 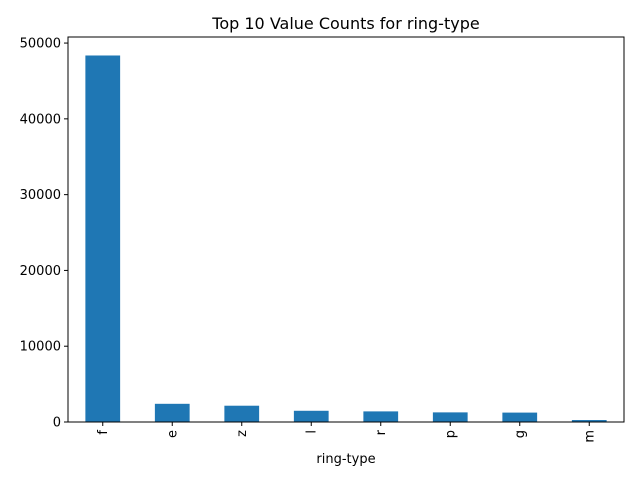 What do you see at coordinates (103, 432) in the screenshot?
I see `x-tick-label-f: f` at bounding box center [103, 432].